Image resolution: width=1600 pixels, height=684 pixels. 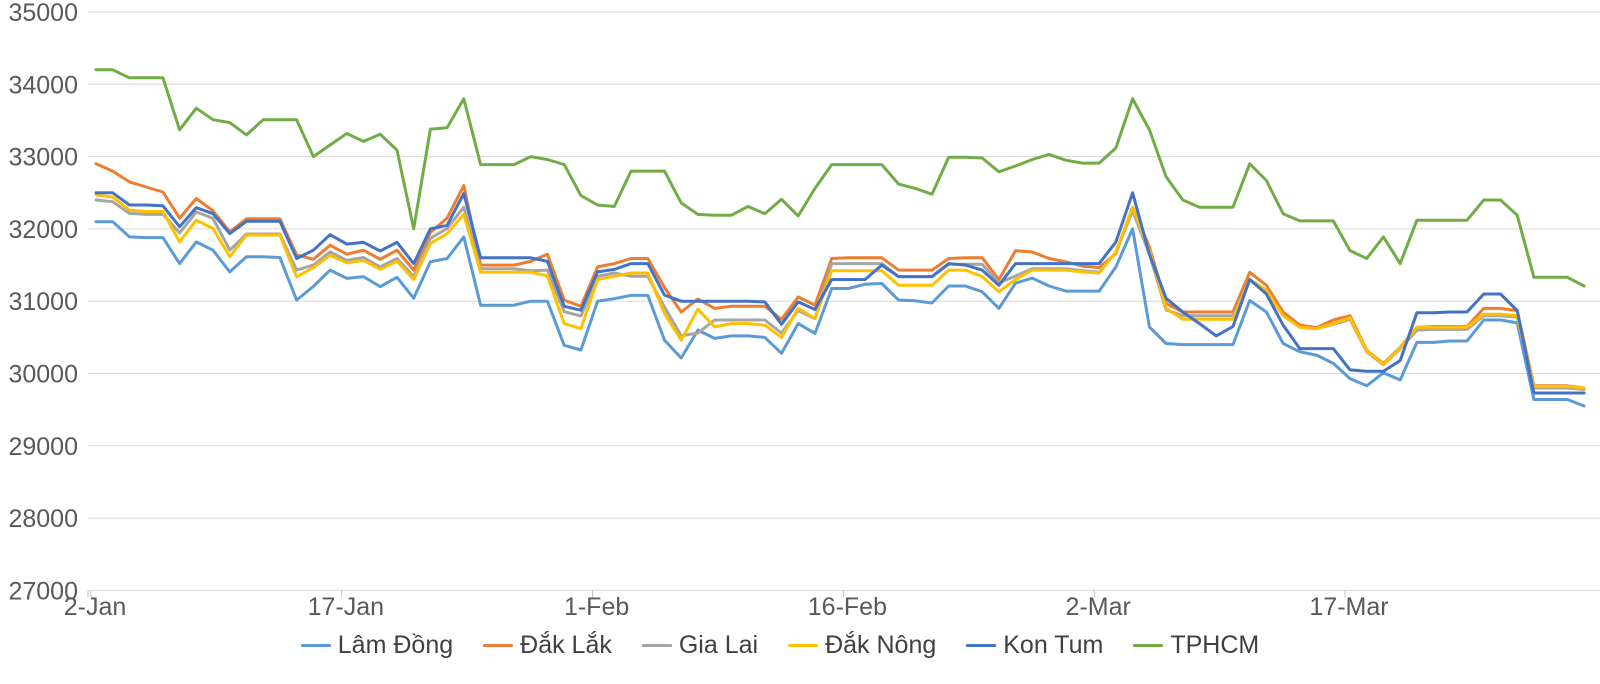 I want to click on y-axis-label: 30000, so click(x=43, y=375).